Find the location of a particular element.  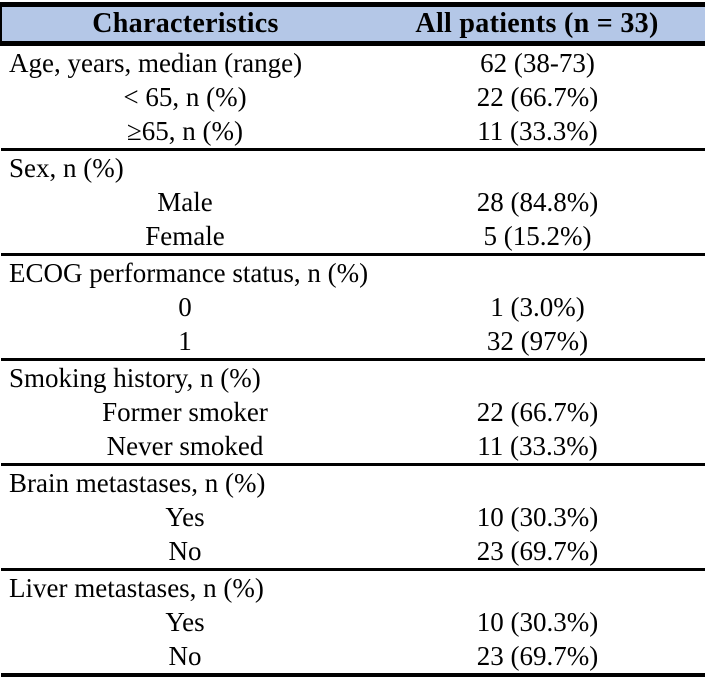

row-label: Never smoked is located at coordinates (185, 445).